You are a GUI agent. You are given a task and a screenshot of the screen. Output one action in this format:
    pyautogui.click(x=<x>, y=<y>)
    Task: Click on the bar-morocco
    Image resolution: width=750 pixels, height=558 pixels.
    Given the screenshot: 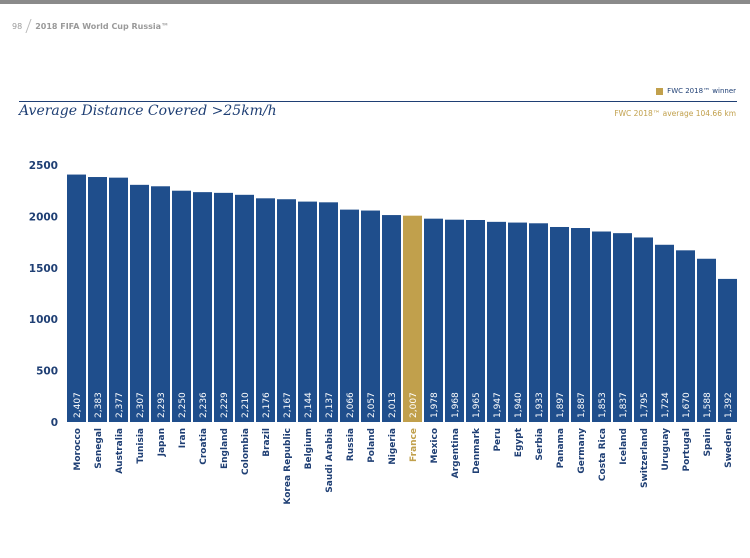 What is the action you would take?
    pyautogui.click(x=76, y=298)
    